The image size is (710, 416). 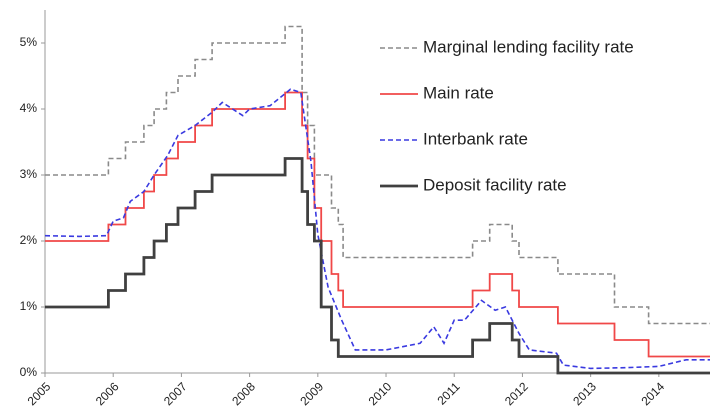 I want to click on y-tick-label: 4%, so click(x=29, y=108).